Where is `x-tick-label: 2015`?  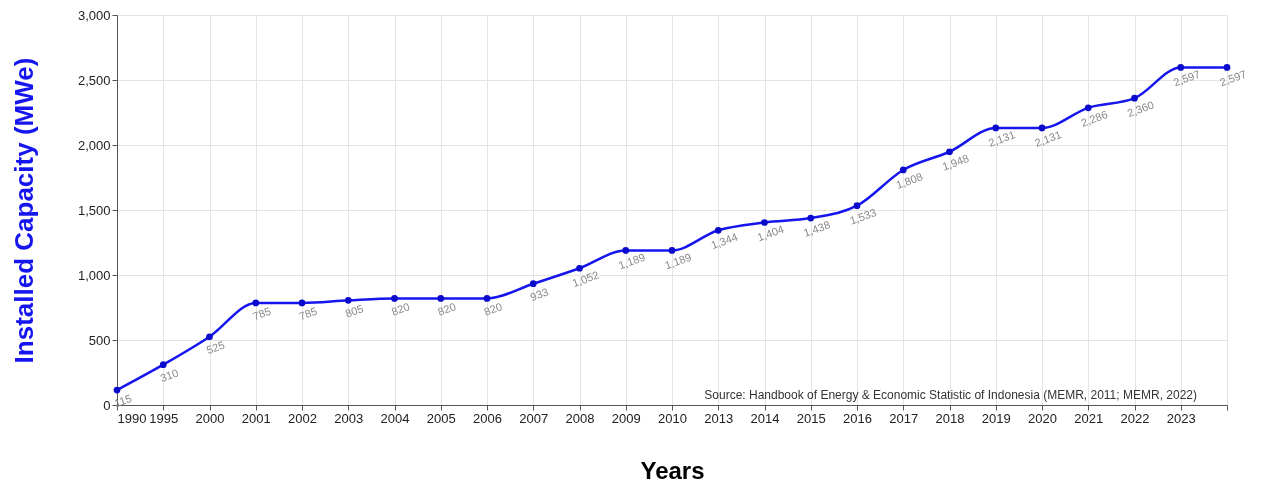 x-tick-label: 2015 is located at coordinates (811, 418).